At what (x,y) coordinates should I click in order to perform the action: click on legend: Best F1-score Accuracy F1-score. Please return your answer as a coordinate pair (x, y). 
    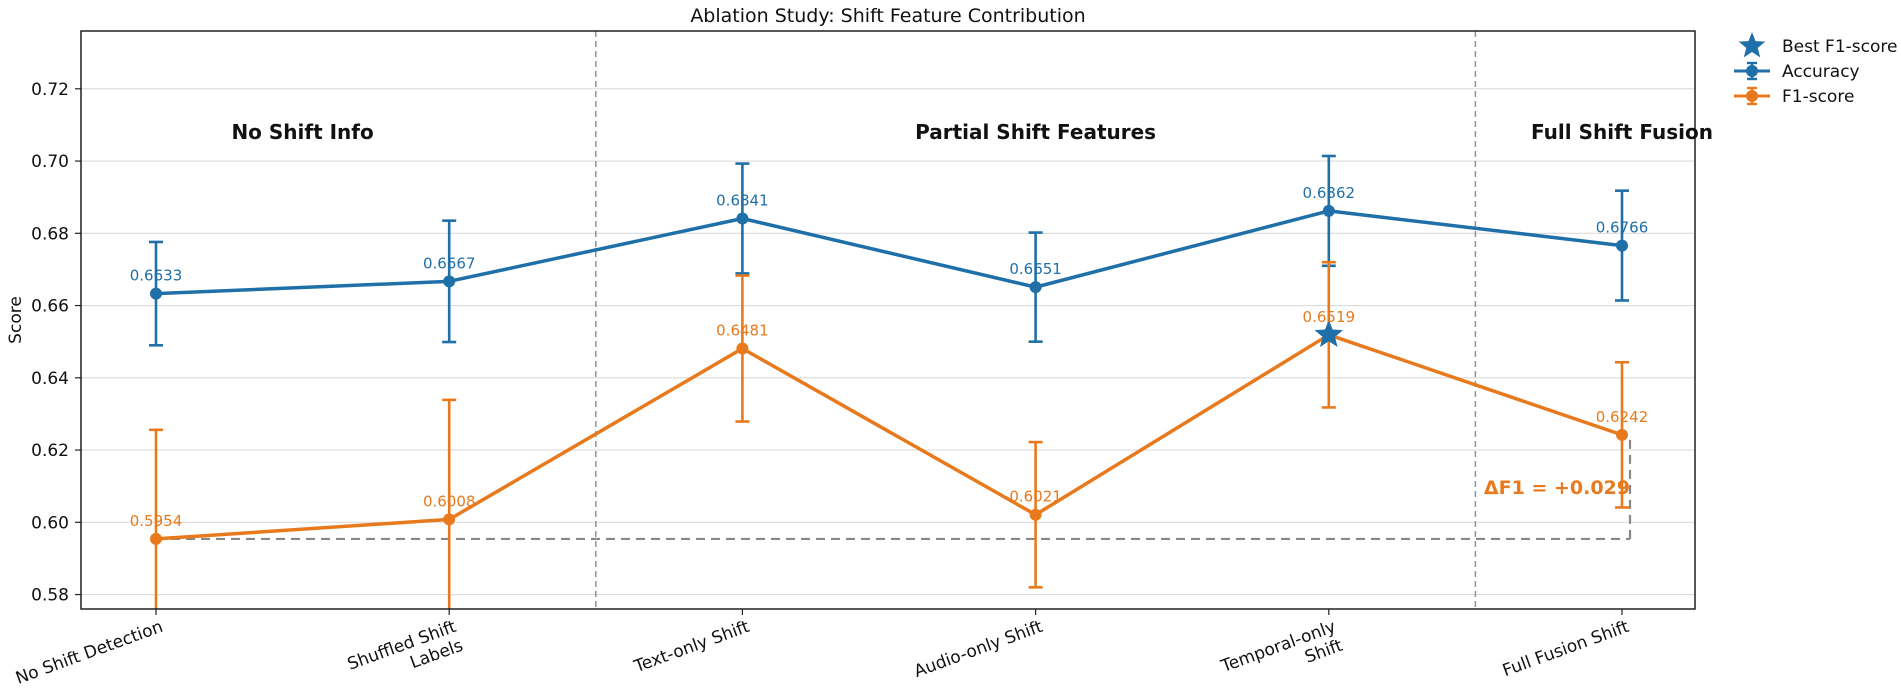
    Looking at the image, I should click on (1815, 69).